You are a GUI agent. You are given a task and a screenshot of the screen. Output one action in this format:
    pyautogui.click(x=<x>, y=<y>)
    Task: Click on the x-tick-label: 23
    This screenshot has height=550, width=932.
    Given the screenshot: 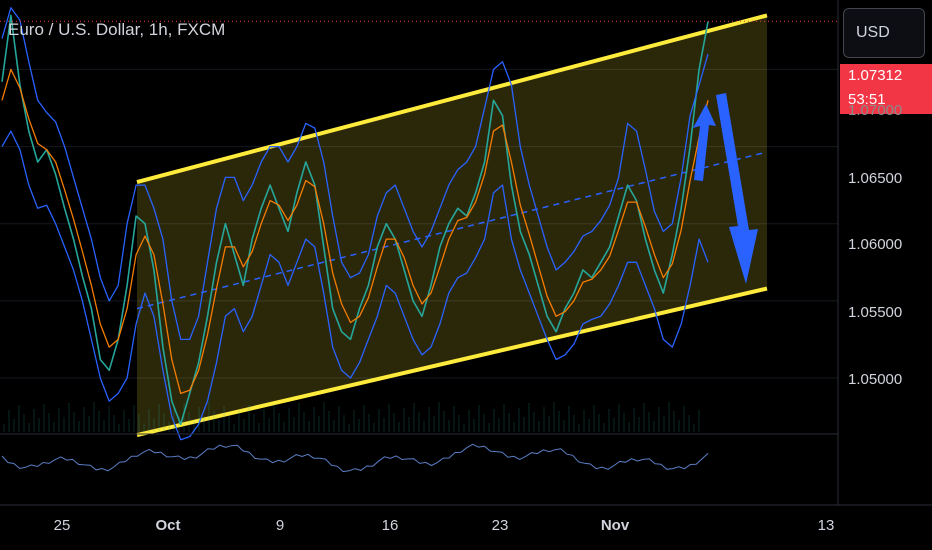 What is the action you would take?
    pyautogui.click(x=500, y=525)
    